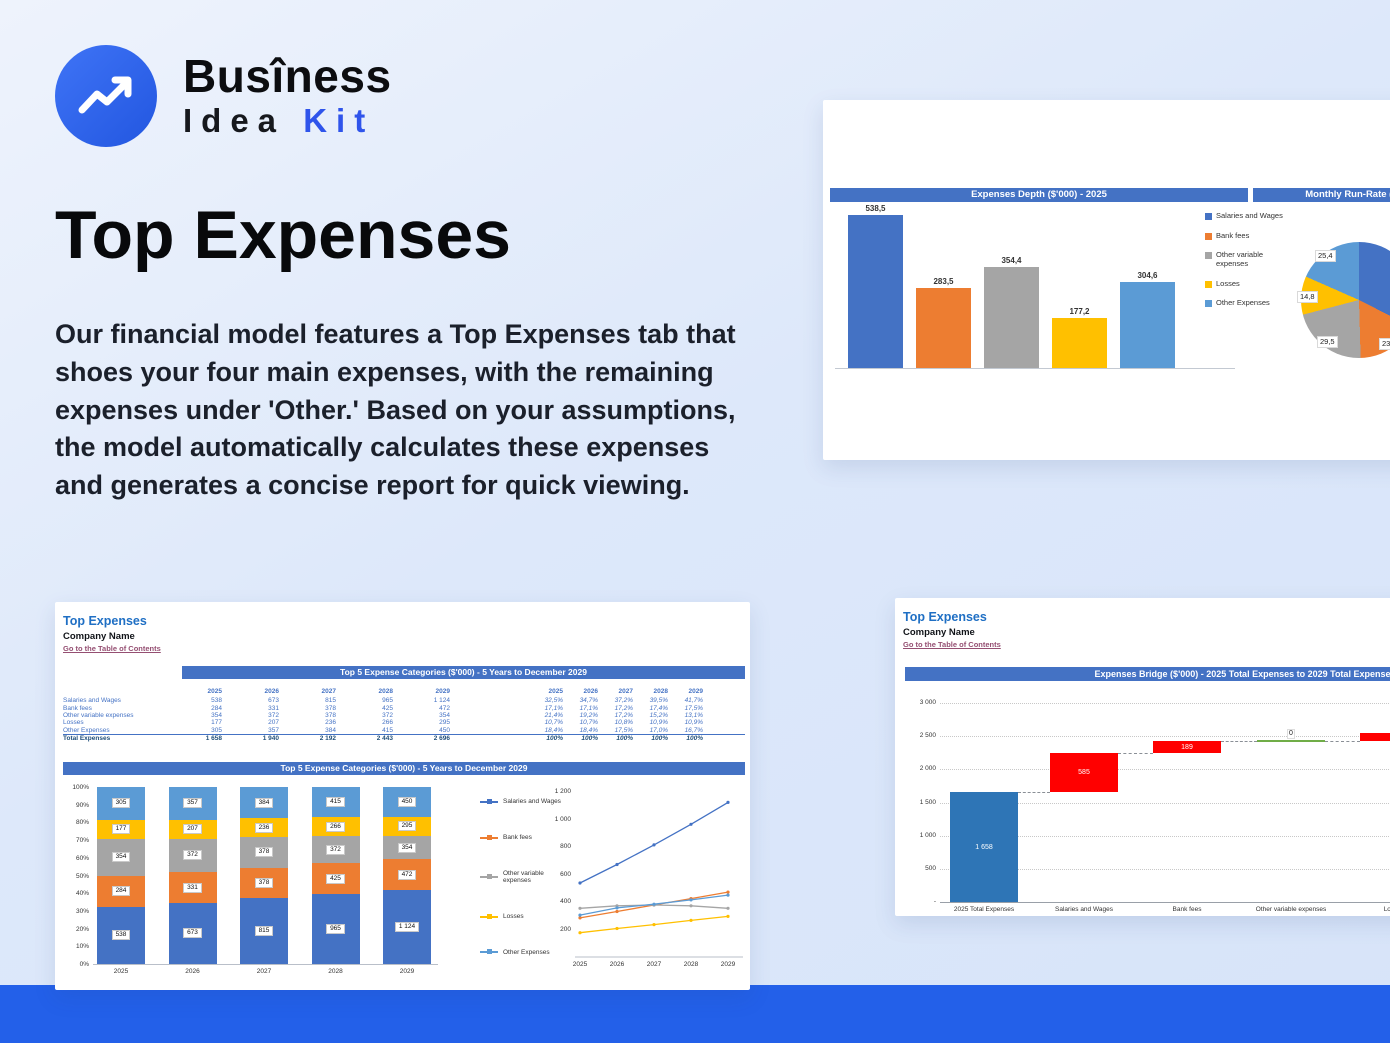  Describe the element at coordinates (335, 826) in the screenshot. I see `segment-label: 266` at that location.